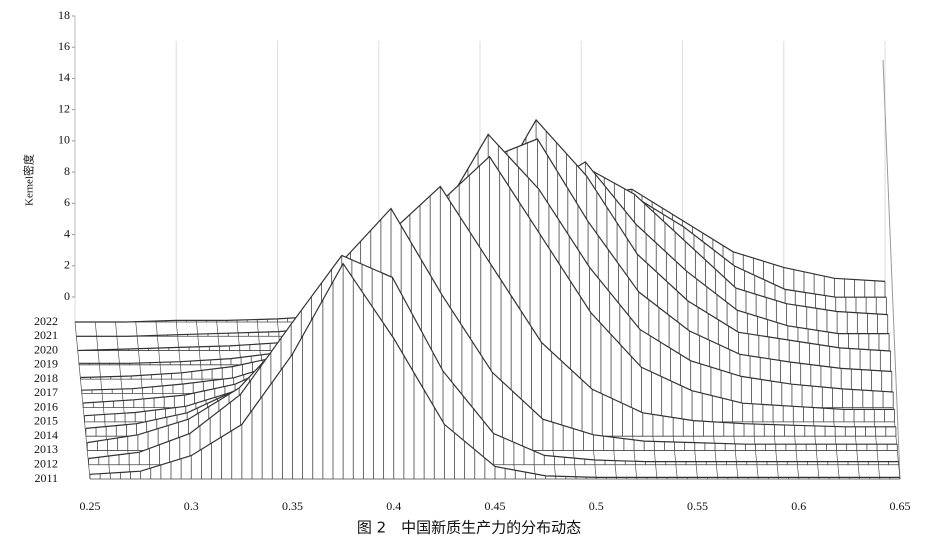 The height and width of the screenshot is (543, 938). Describe the element at coordinates (46, 421) in the screenshot. I see `year-label: 2015` at that location.